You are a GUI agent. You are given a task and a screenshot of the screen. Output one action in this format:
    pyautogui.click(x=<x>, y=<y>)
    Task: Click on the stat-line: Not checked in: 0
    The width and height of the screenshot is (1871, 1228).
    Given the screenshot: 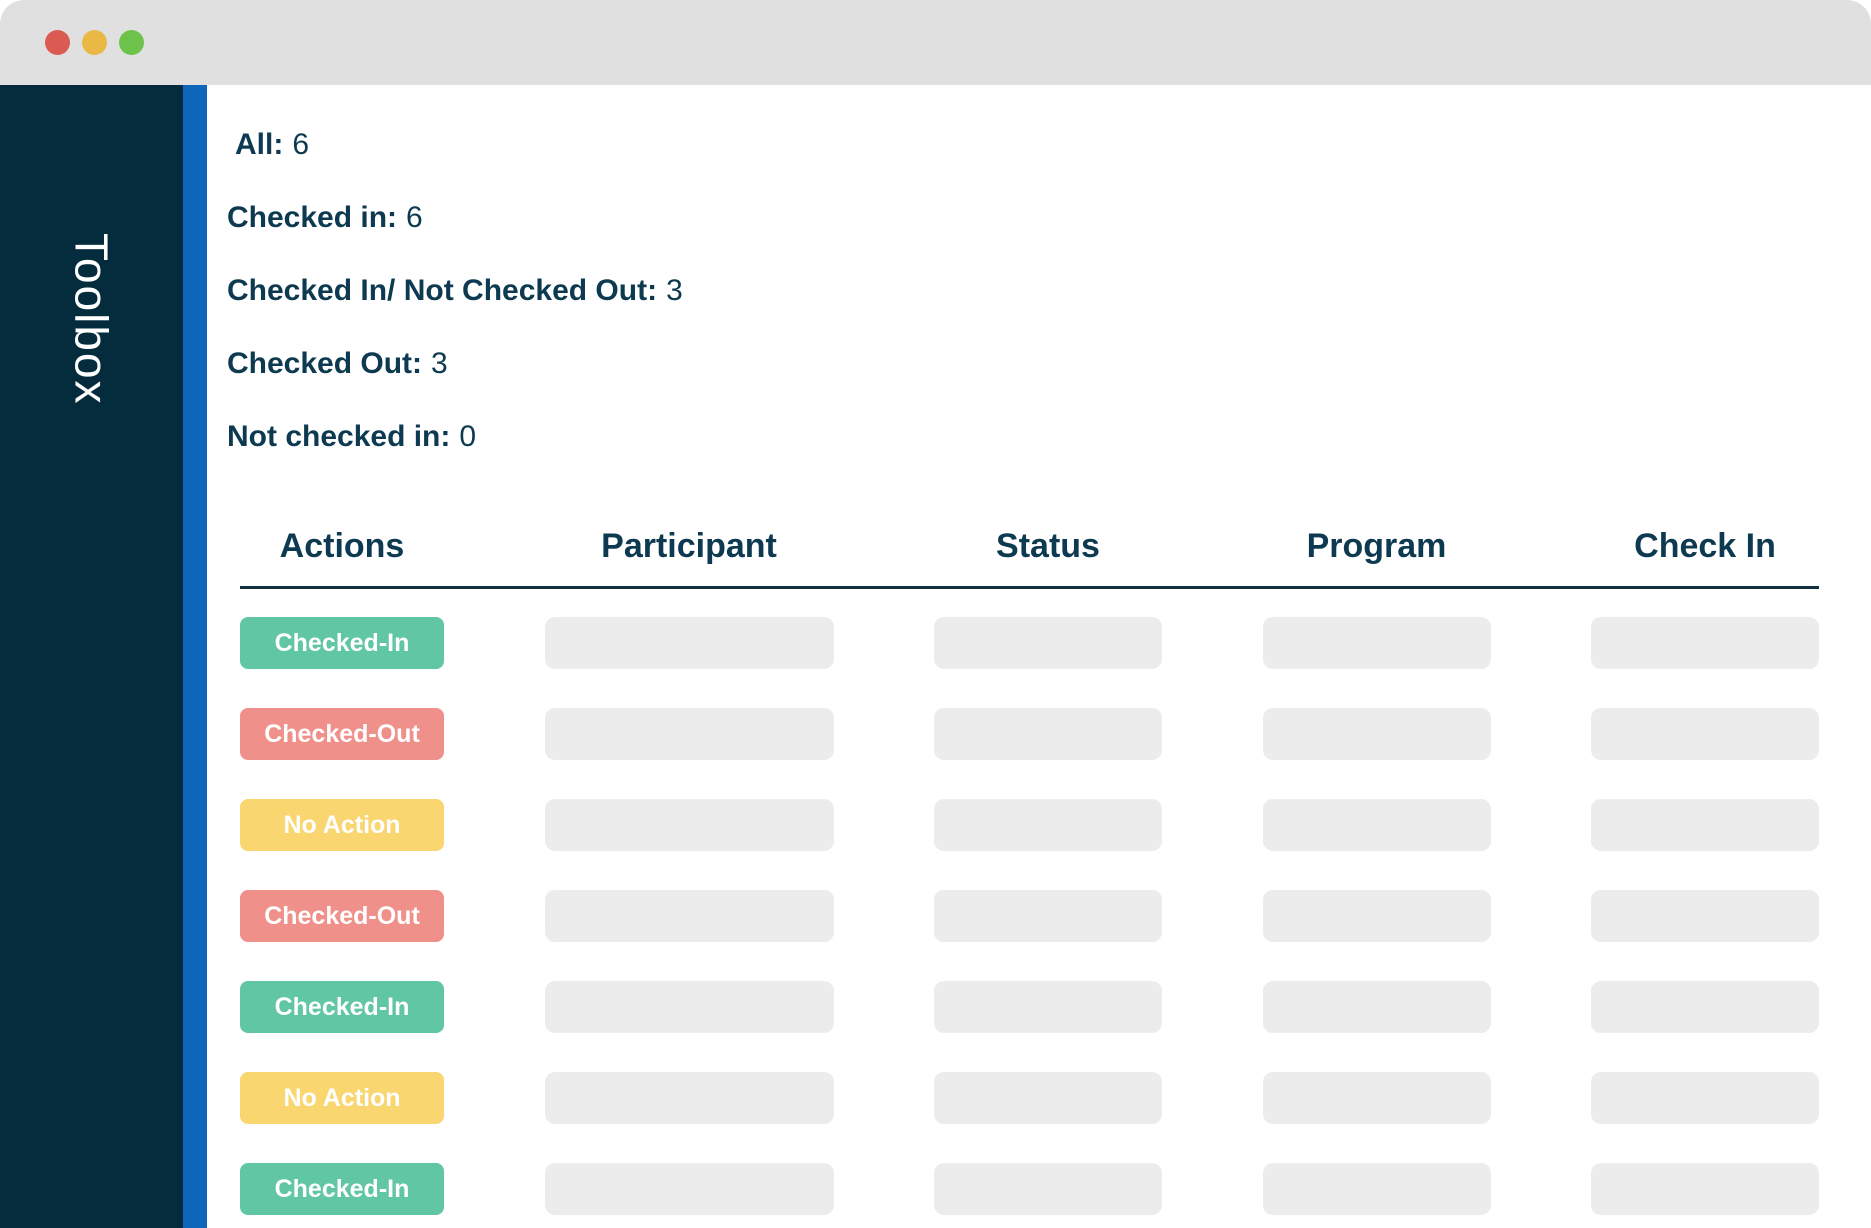 What is the action you would take?
    pyautogui.click(x=1049, y=437)
    